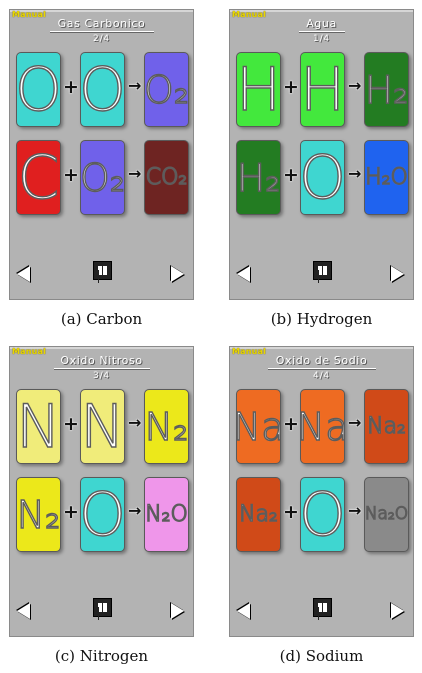 The height and width of the screenshot is (673, 422). I want to click on level-title: Oxido Nitroso, so click(101, 360).